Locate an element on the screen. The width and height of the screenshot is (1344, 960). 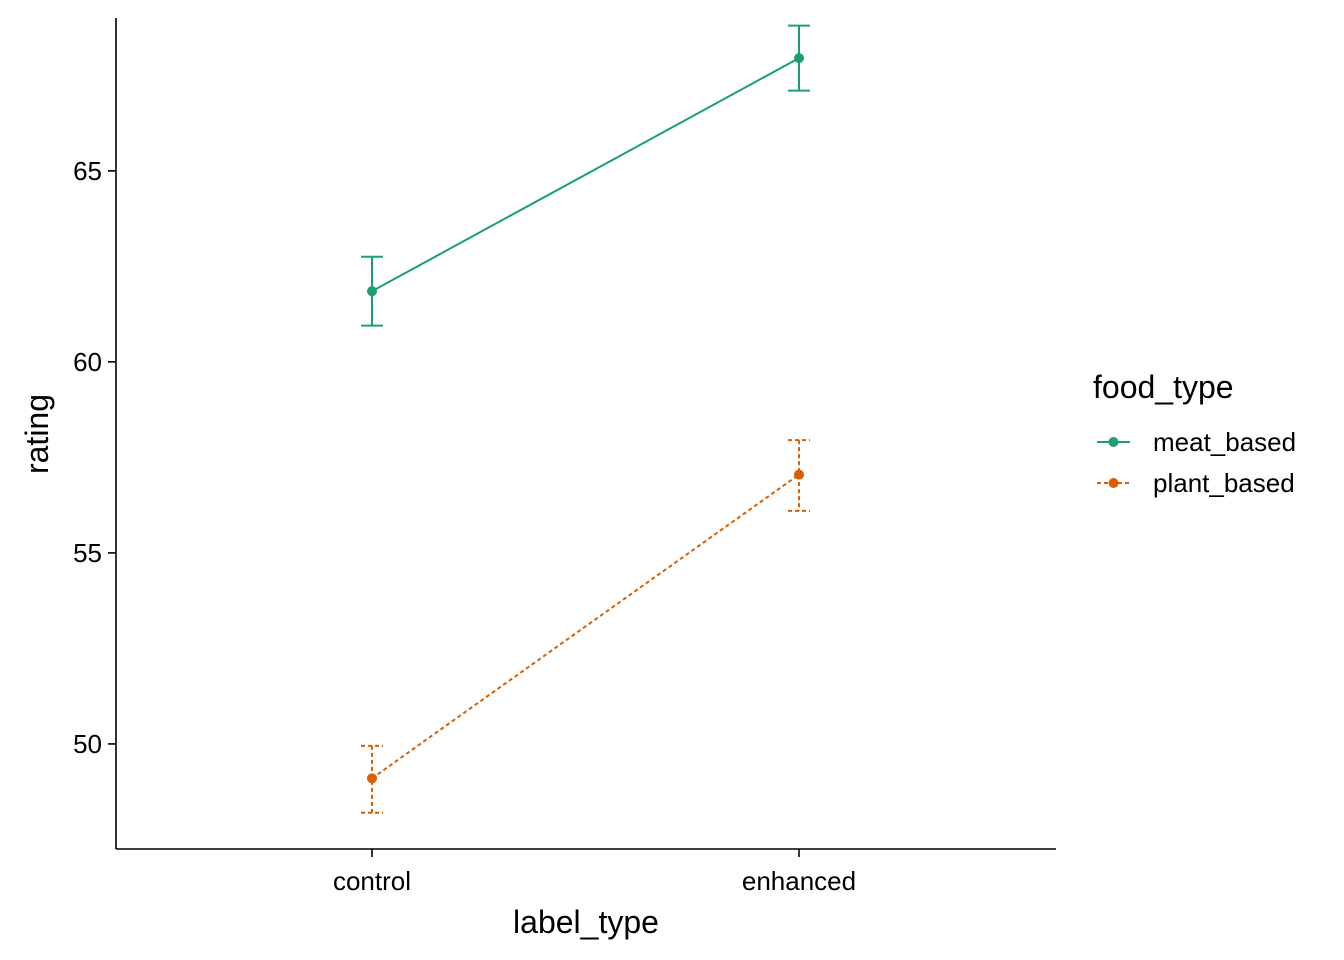
x-tick-label: control is located at coordinates (372, 881).